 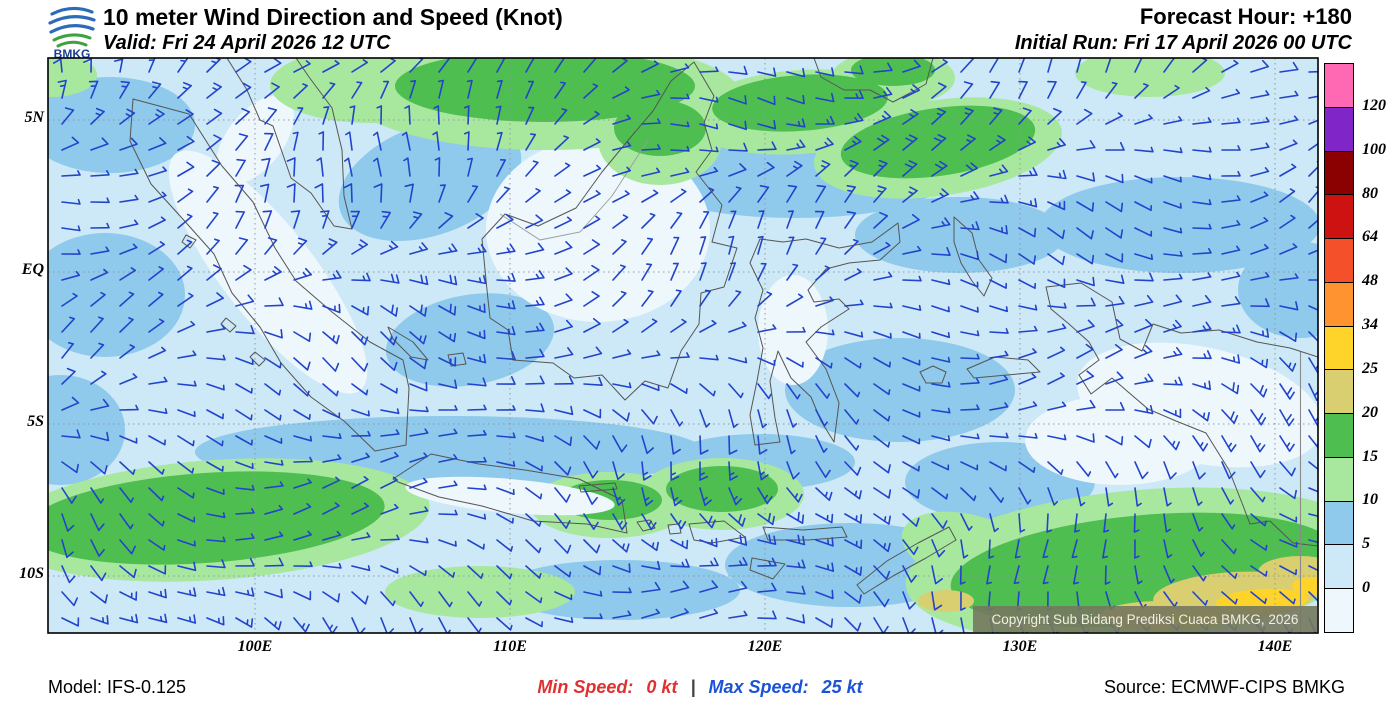 What do you see at coordinates (510, 646) in the screenshot?
I see `lon-label-110e: 110E` at bounding box center [510, 646].